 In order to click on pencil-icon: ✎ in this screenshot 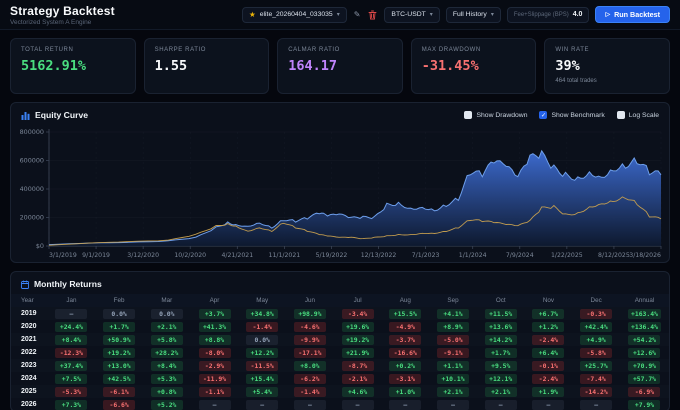, I will do `click(357, 14)`.